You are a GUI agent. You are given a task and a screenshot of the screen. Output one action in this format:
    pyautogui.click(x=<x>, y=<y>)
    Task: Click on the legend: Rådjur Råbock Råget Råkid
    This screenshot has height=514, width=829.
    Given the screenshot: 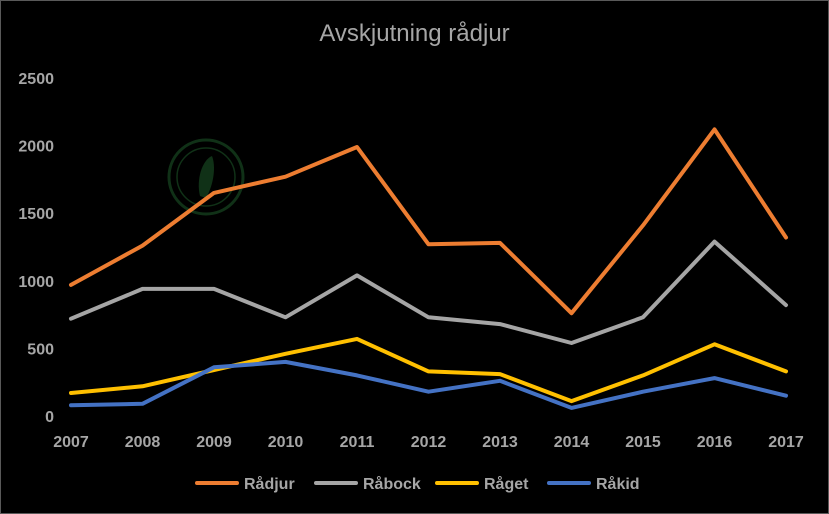 What is the action you would take?
    pyautogui.click(x=417, y=484)
    